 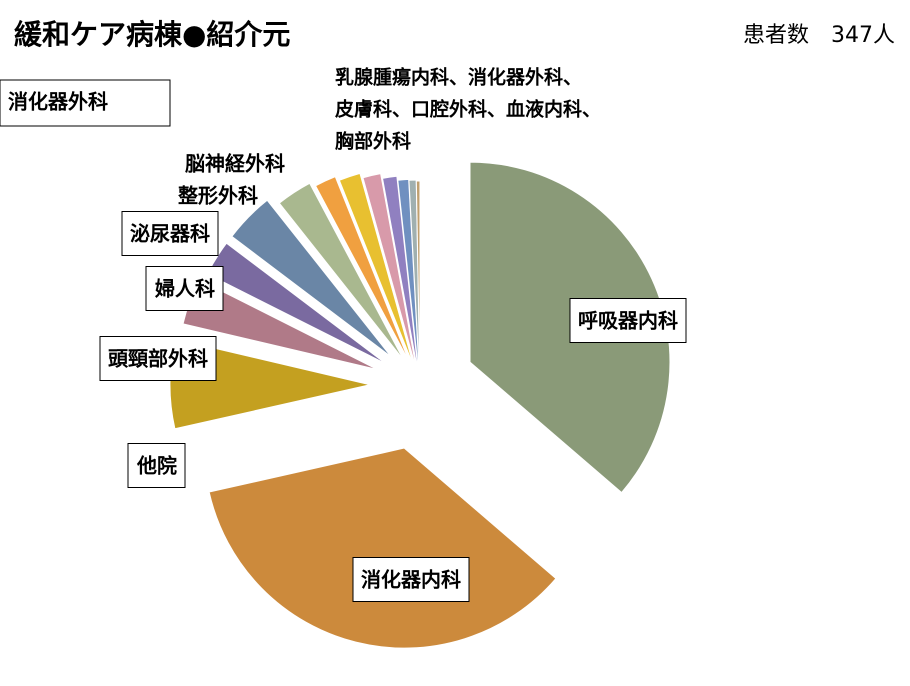 I want to click on chart-title: 緩和ケア病棟●紹介元, so click(x=152, y=34).